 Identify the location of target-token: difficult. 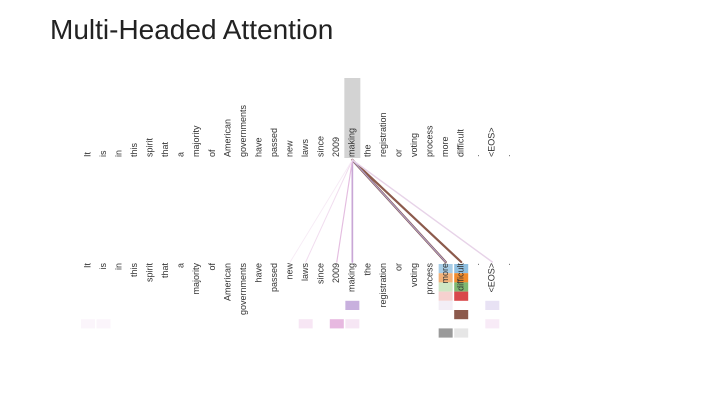
(461, 277).